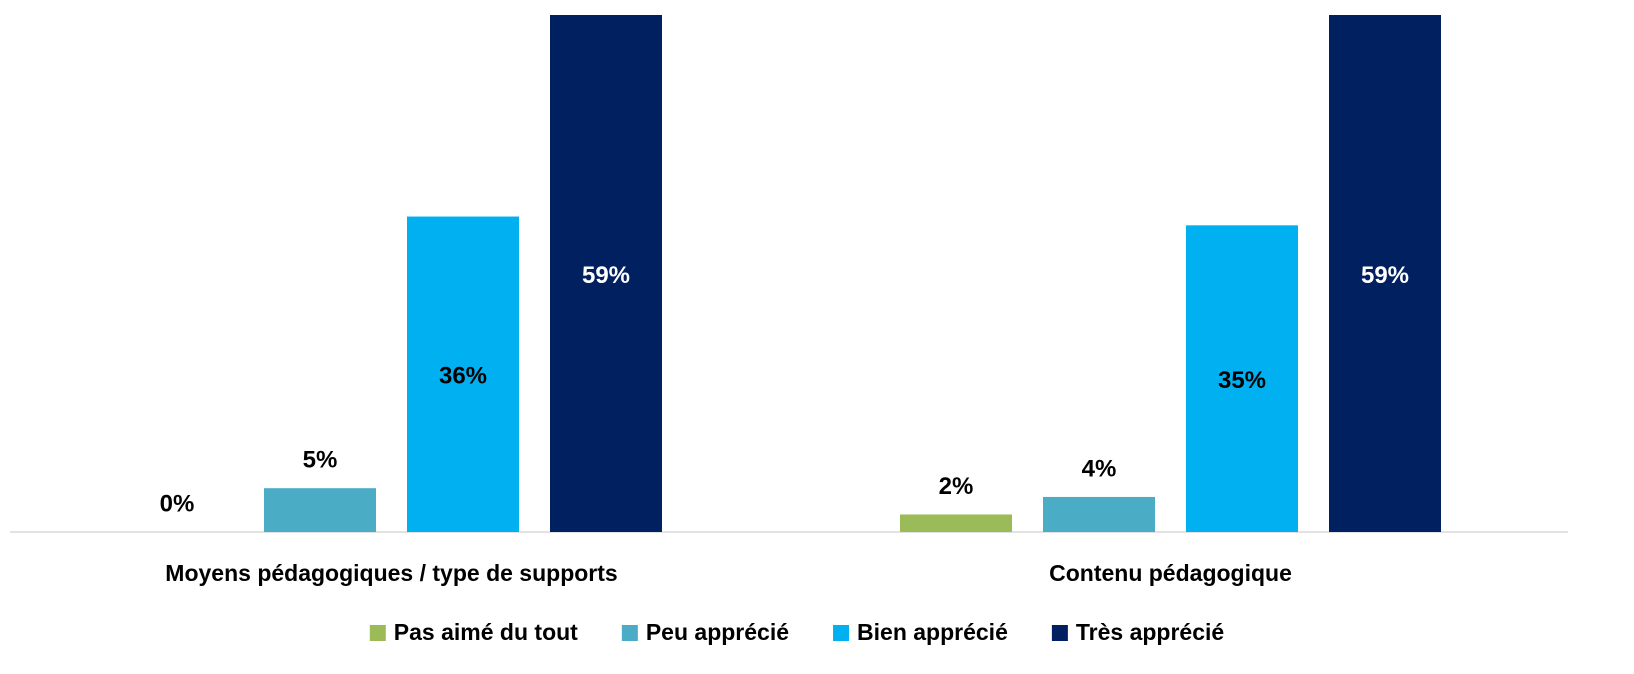 Image resolution: width=1634 pixels, height=674 pixels. I want to click on legend-label: Bien apprécié, so click(932, 632).